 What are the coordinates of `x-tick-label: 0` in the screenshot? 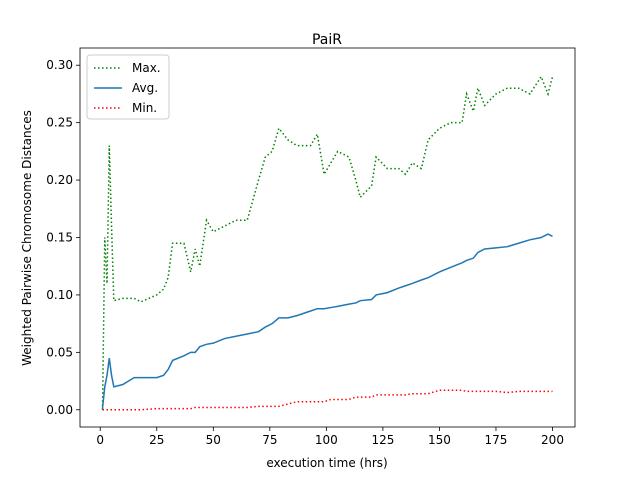 It's located at (100, 440).